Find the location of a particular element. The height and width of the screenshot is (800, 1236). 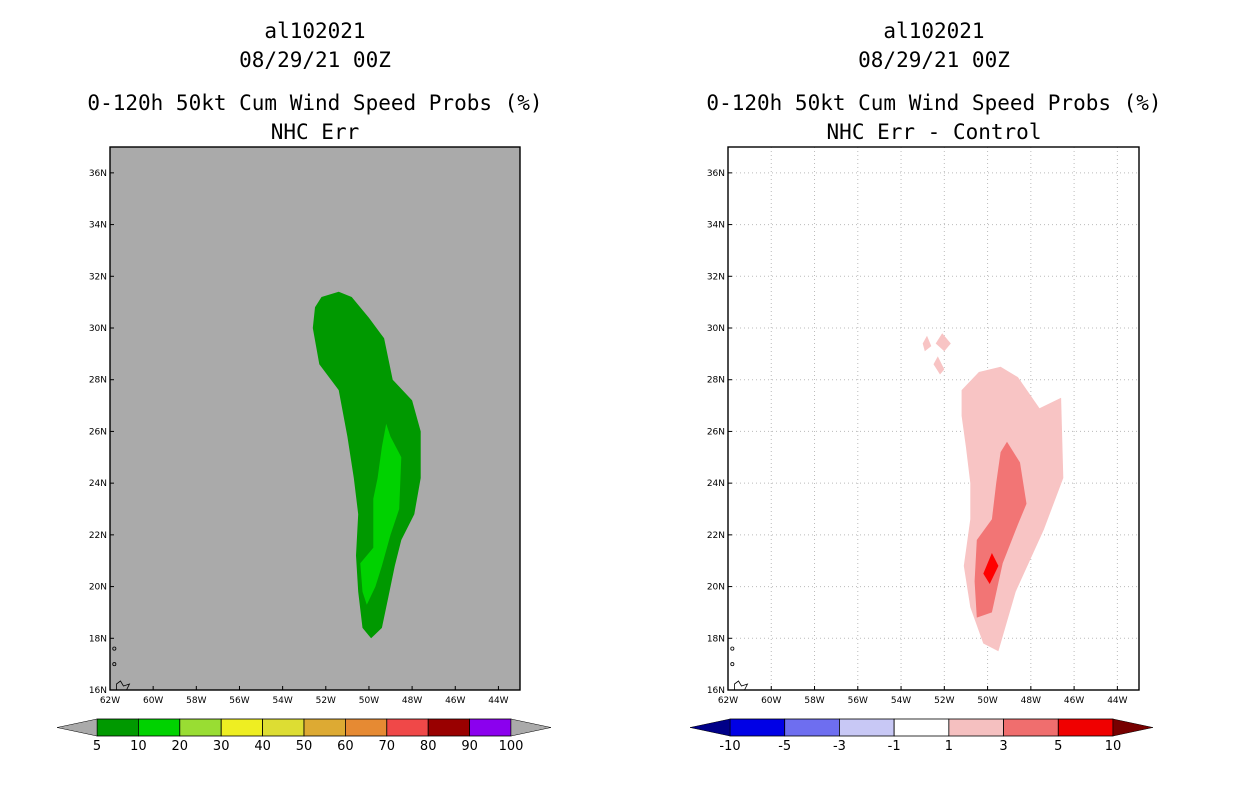

colorbar-label: 40 is located at coordinates (262, 746).